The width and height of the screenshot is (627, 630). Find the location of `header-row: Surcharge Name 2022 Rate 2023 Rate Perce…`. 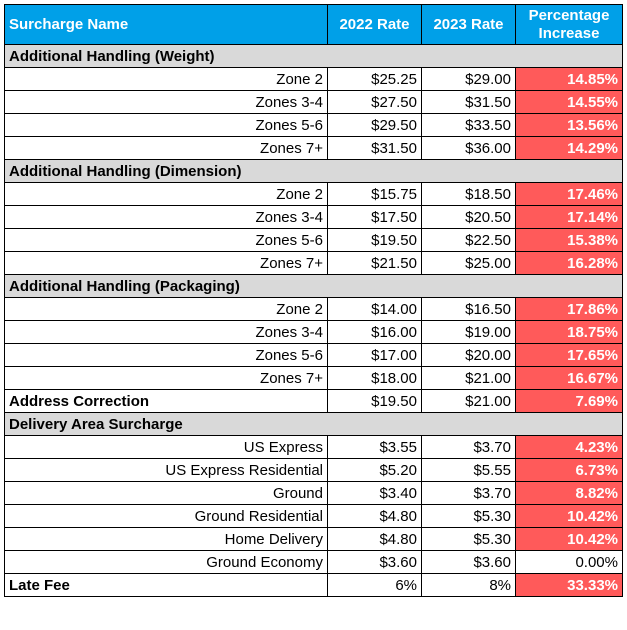

header-row: Surcharge Name 2022 Rate 2023 Rate Perce… is located at coordinates (313, 24).